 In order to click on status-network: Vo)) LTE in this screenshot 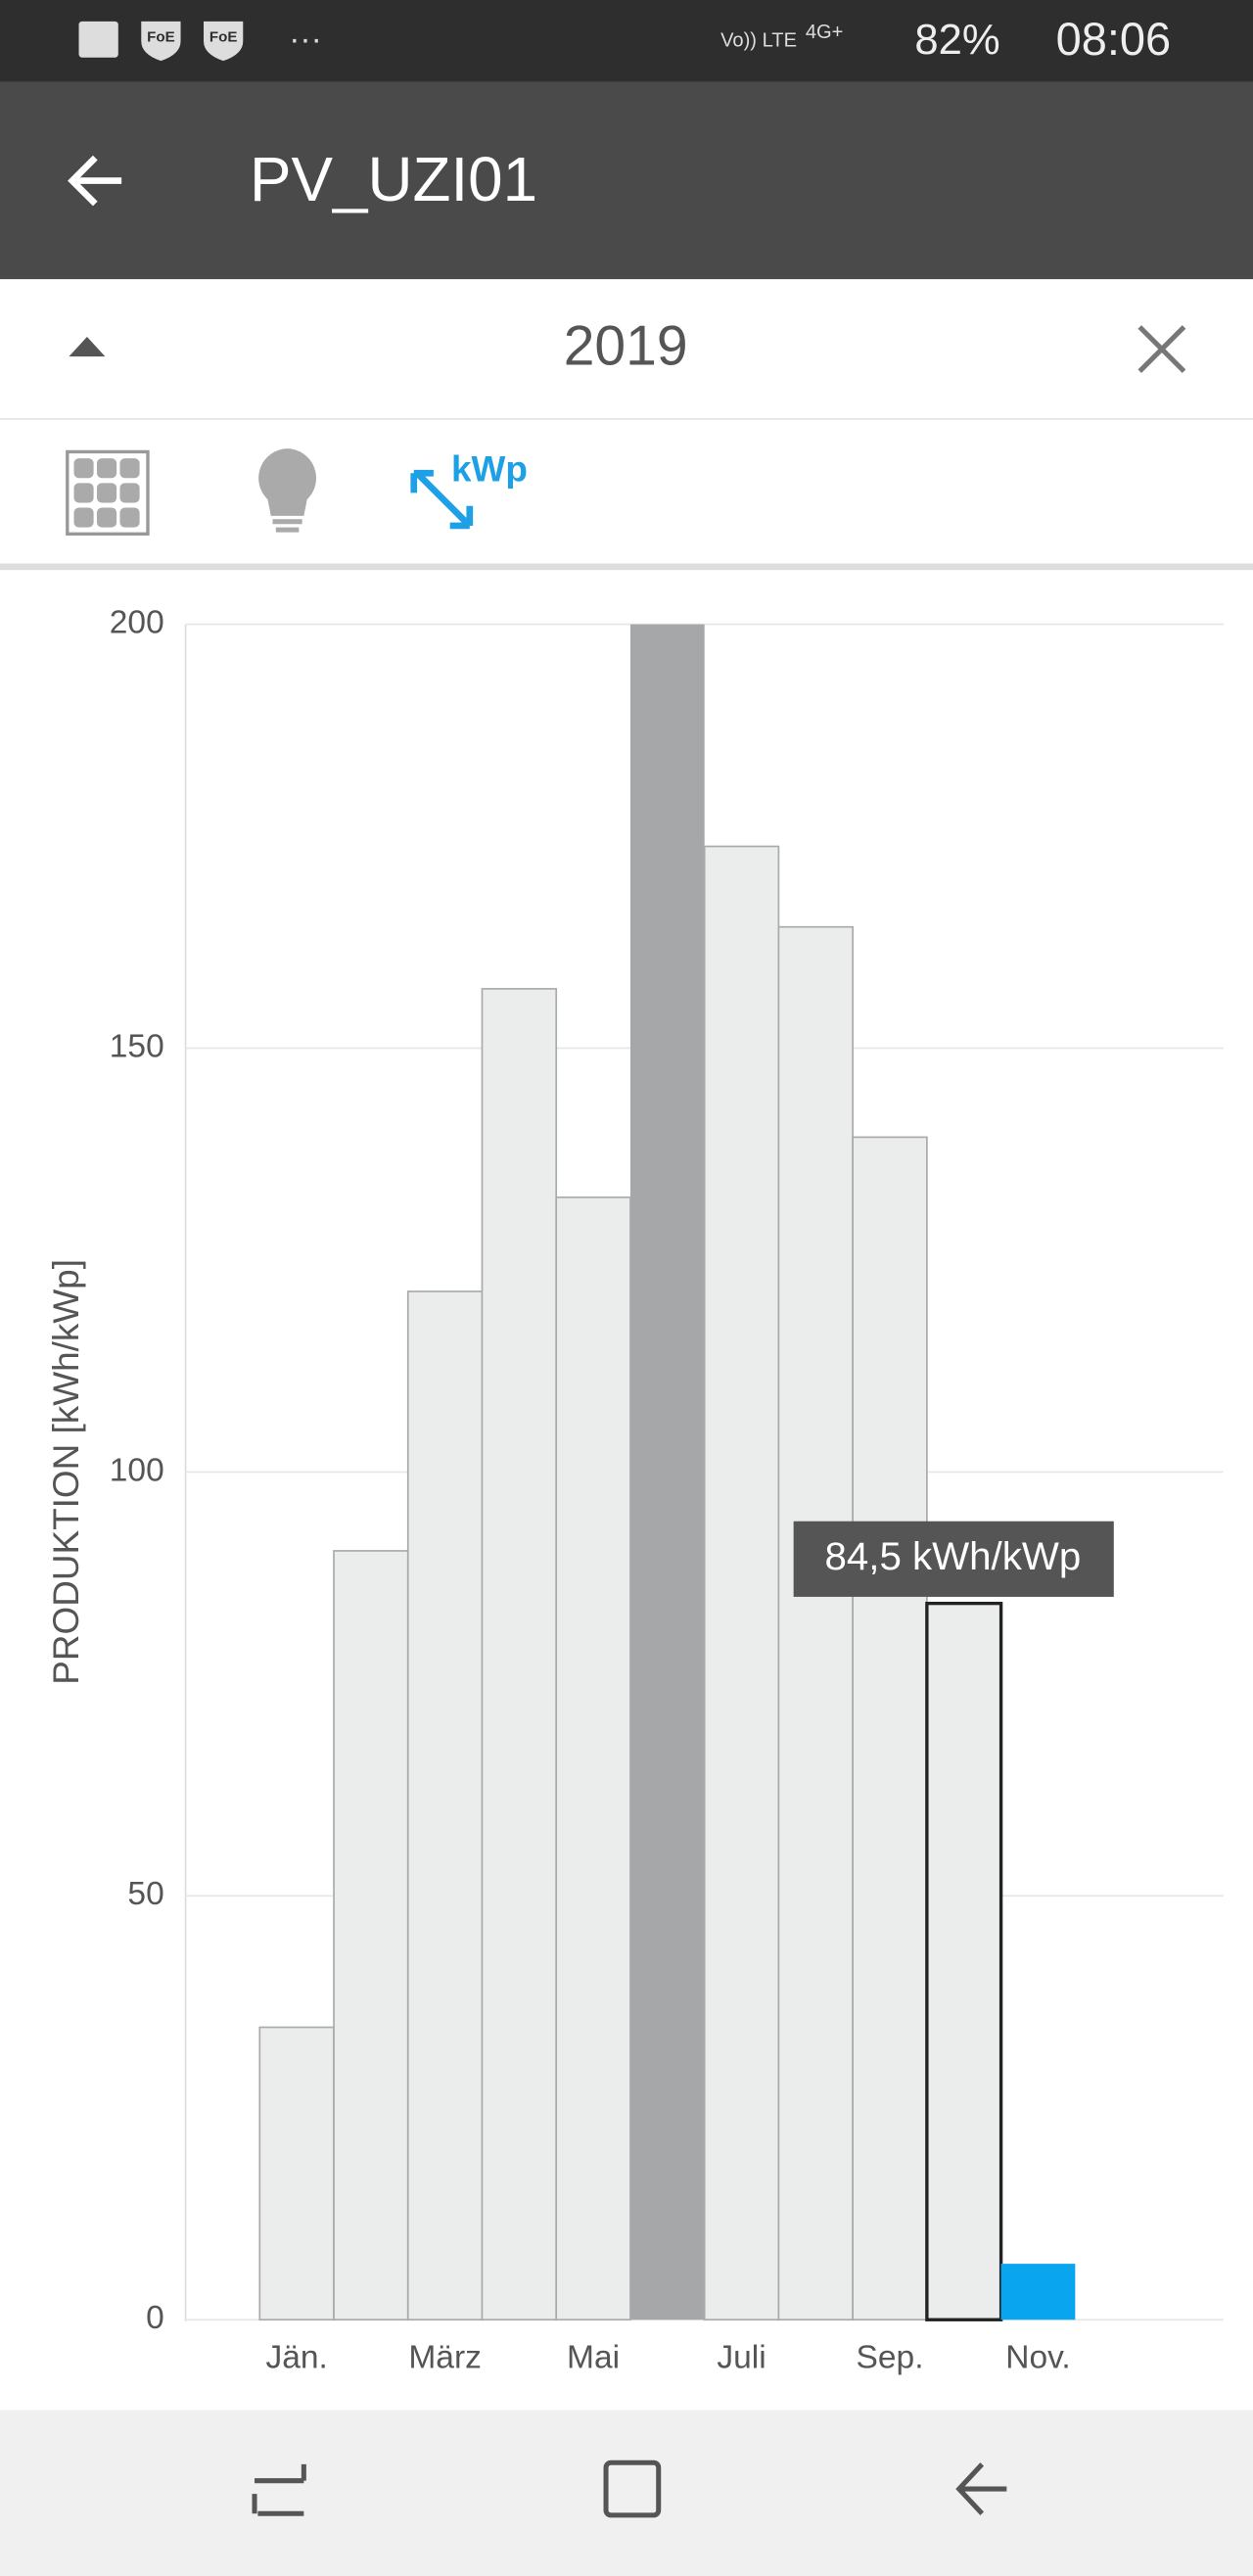, I will do `click(758, 40)`.